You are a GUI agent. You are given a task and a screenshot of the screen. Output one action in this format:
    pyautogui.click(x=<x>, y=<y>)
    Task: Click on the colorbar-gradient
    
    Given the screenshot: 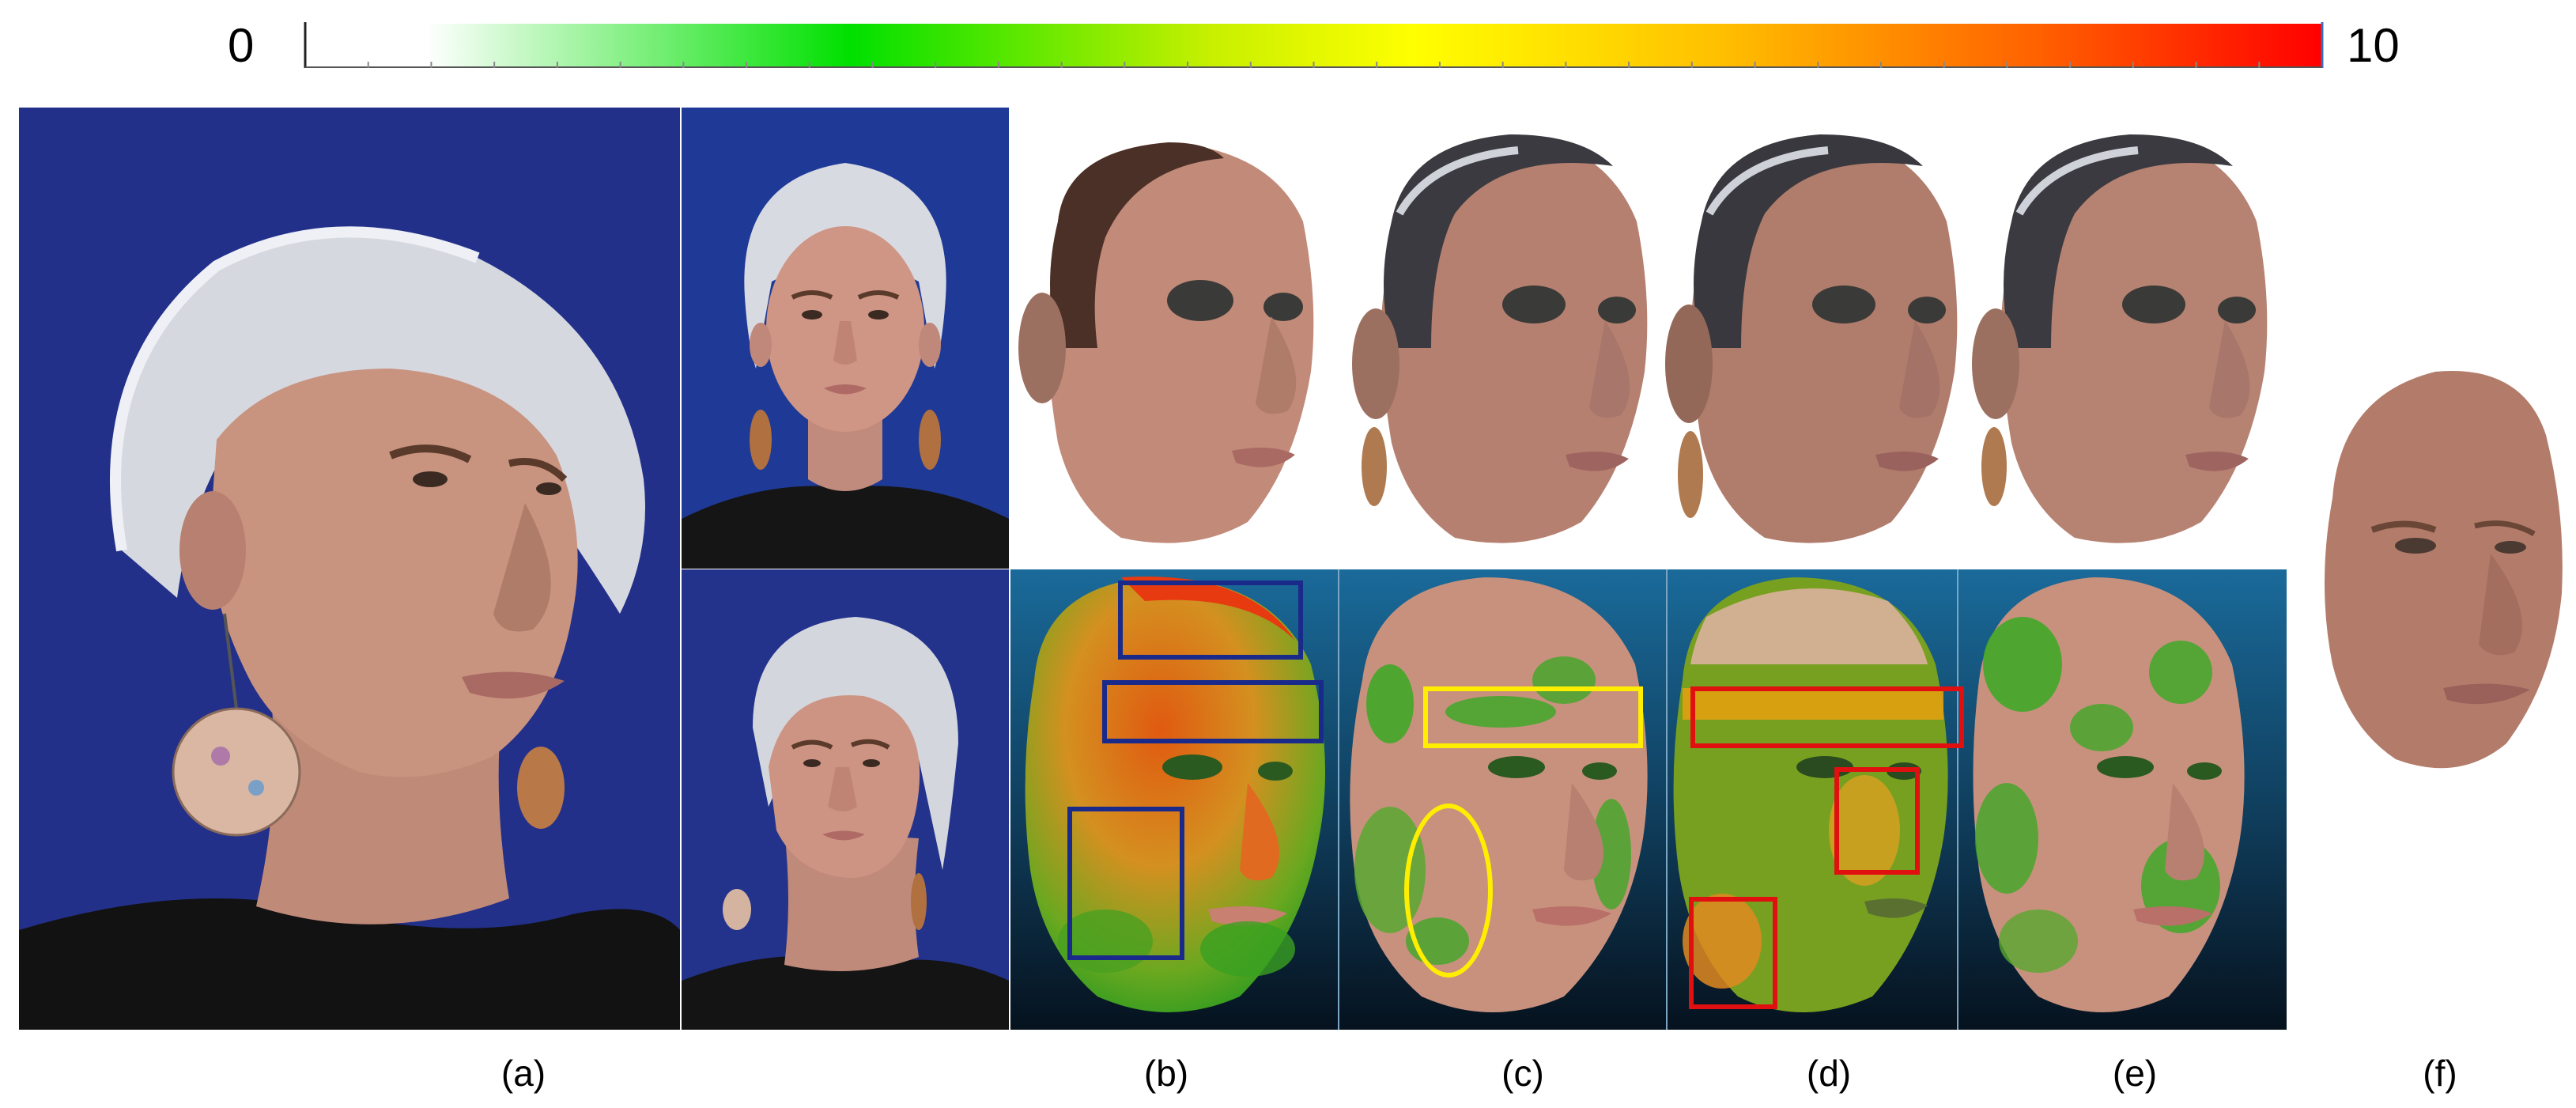 What is the action you would take?
    pyautogui.click(x=1313, y=45)
    